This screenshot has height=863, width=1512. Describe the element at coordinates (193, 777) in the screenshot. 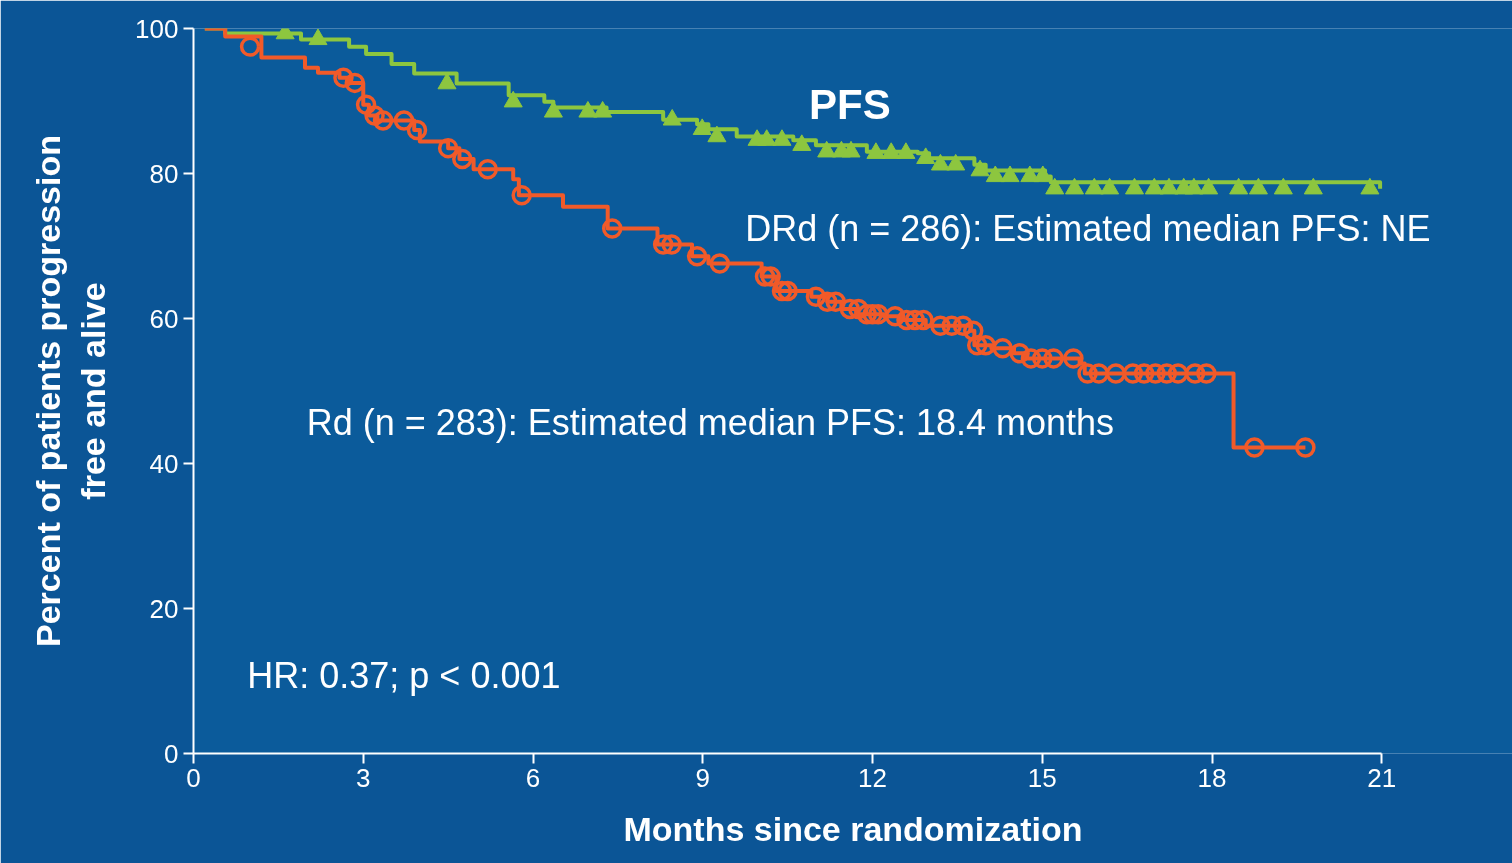

I see `x-tick-label: 0` at that location.